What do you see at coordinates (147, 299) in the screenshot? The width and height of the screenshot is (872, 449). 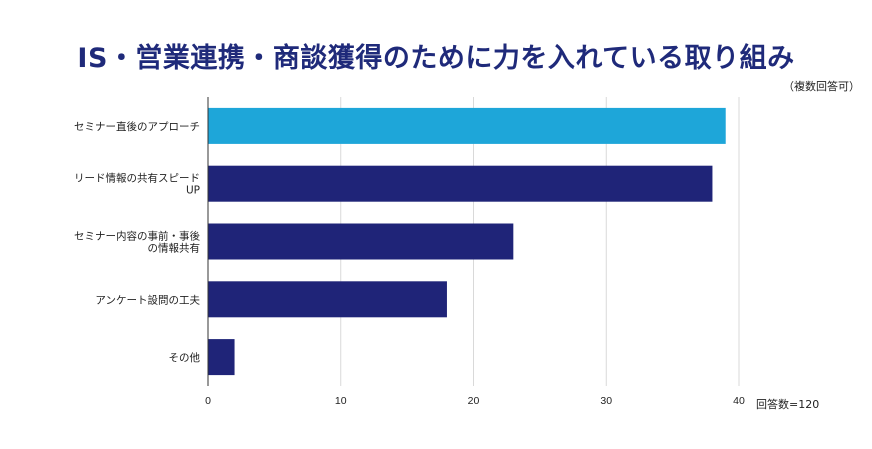 I see `category-label-3: アンケート設問の工夫` at bounding box center [147, 299].